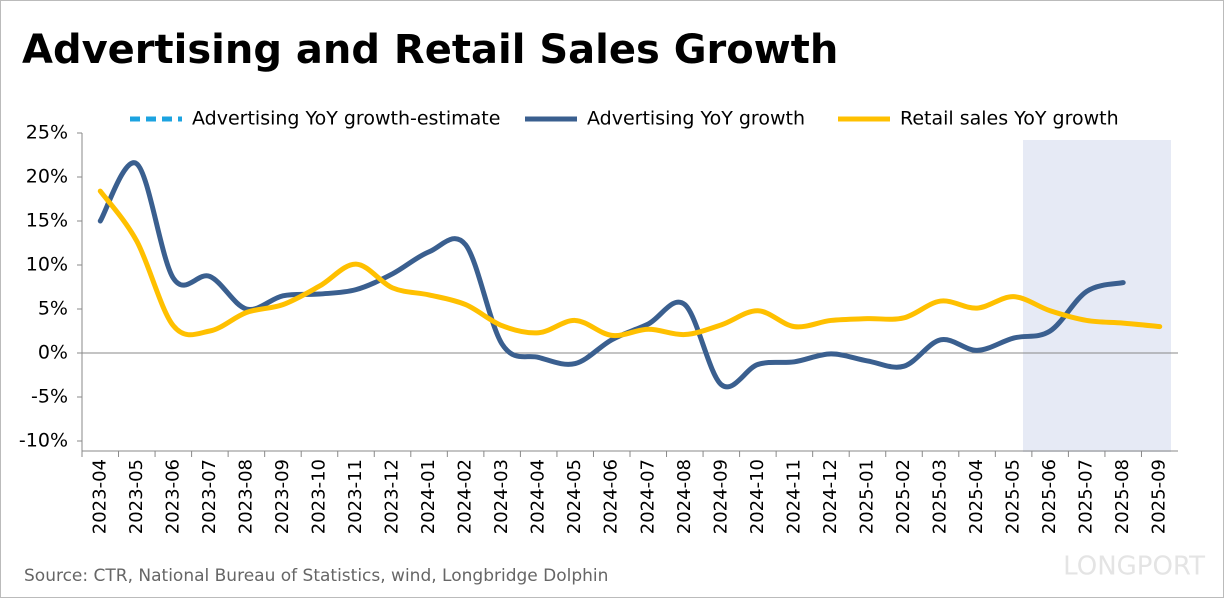 The width and height of the screenshot is (1224, 598). Describe the element at coordinates (940, 496) in the screenshot. I see `x-tick-label: 2025-03` at that location.